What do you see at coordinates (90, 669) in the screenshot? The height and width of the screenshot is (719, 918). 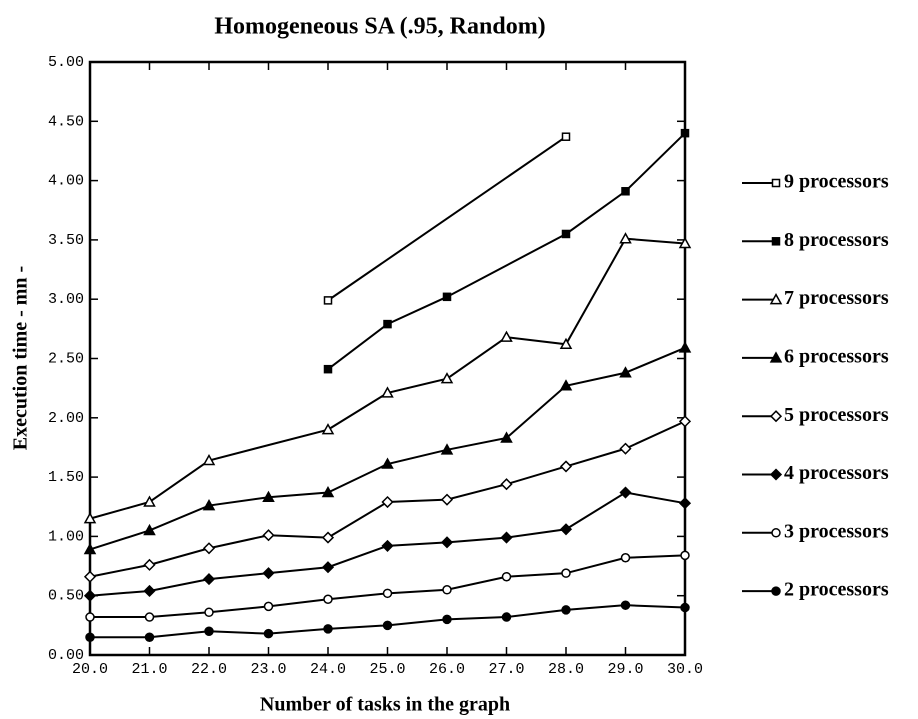 I see `x-tick-label: 20.0` at bounding box center [90, 669].